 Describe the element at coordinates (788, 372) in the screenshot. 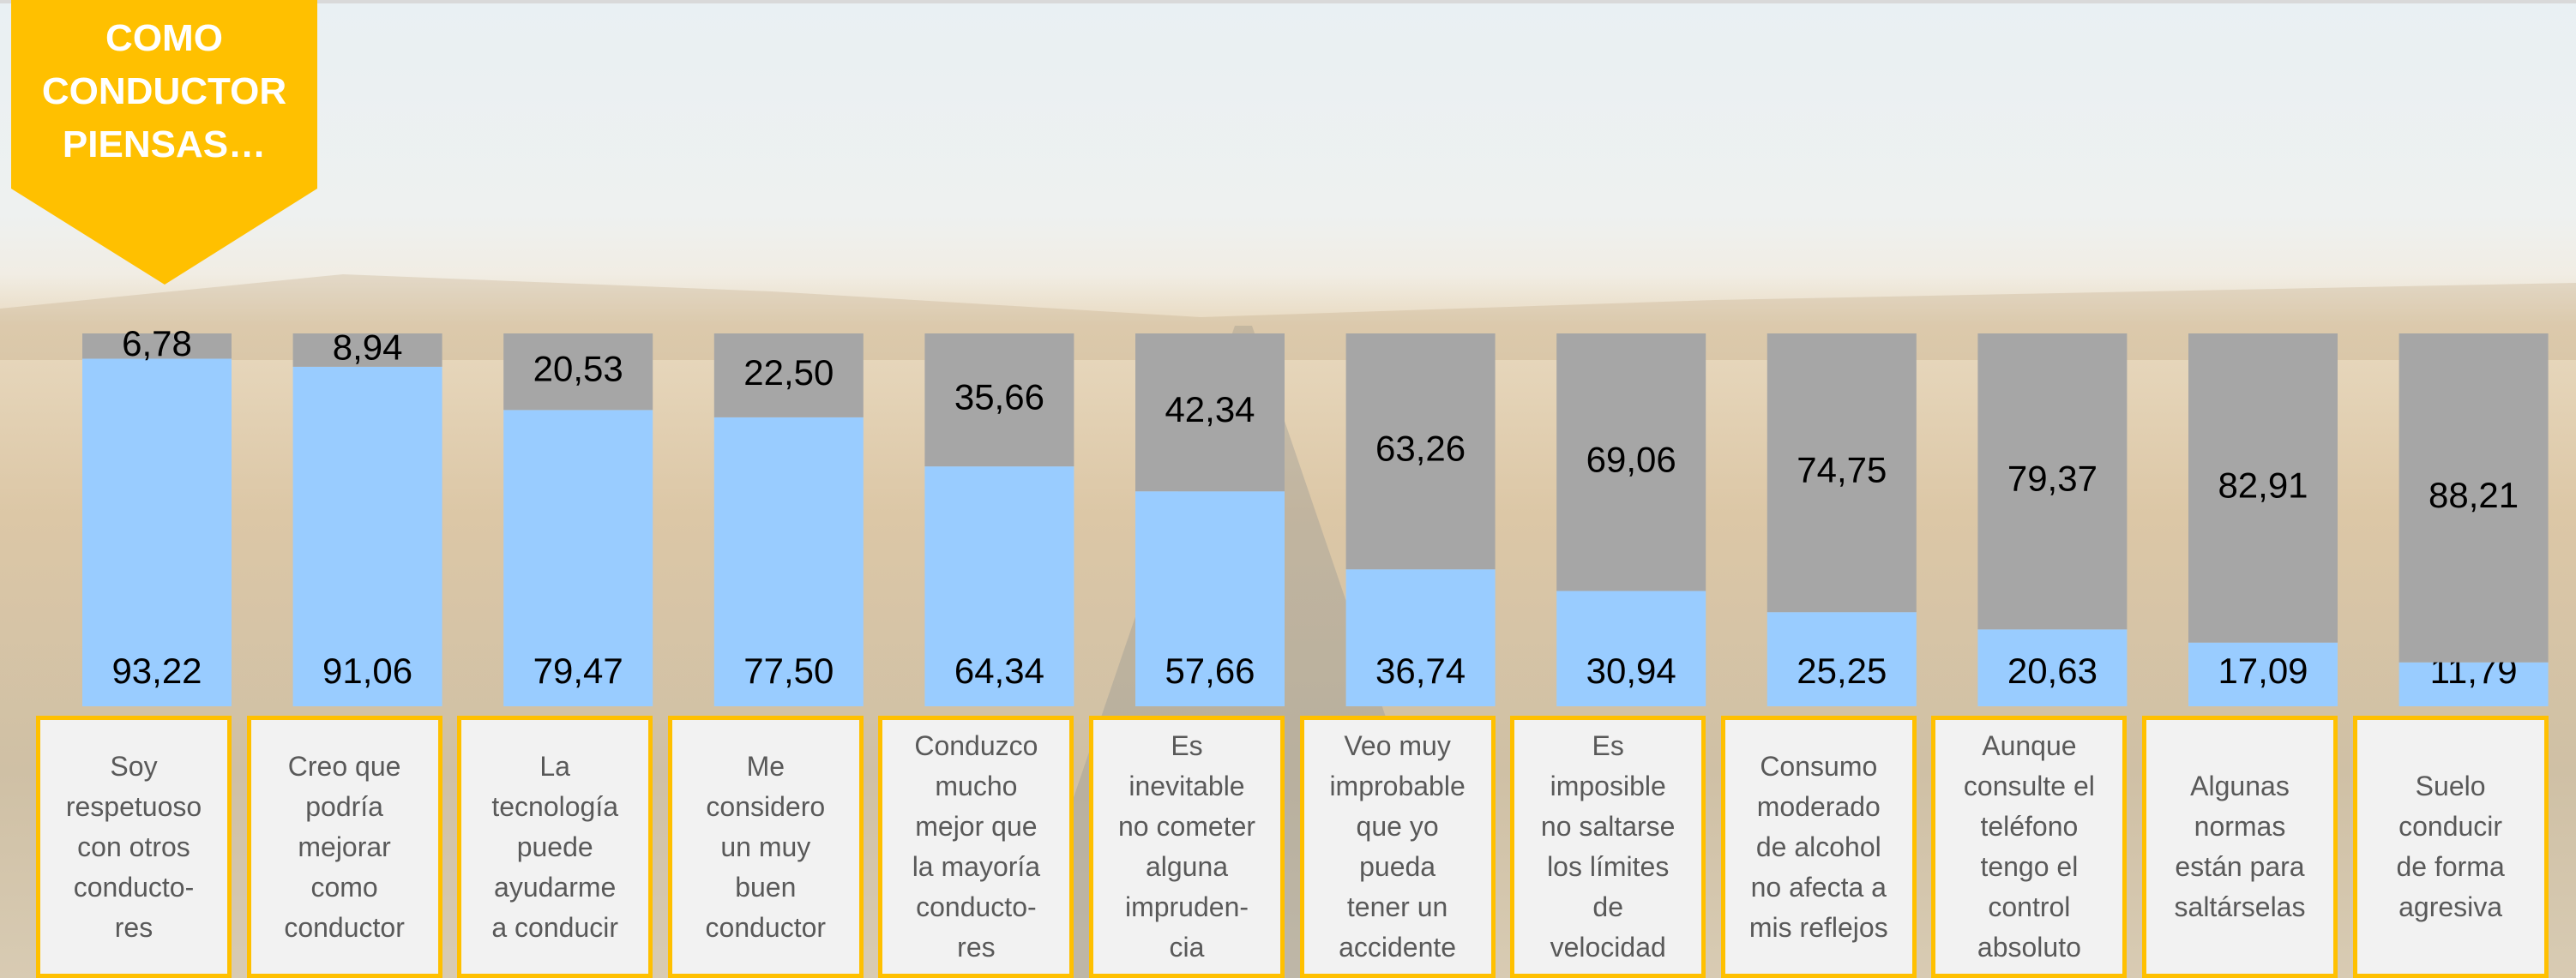

I see `value-label: 22,50` at that location.